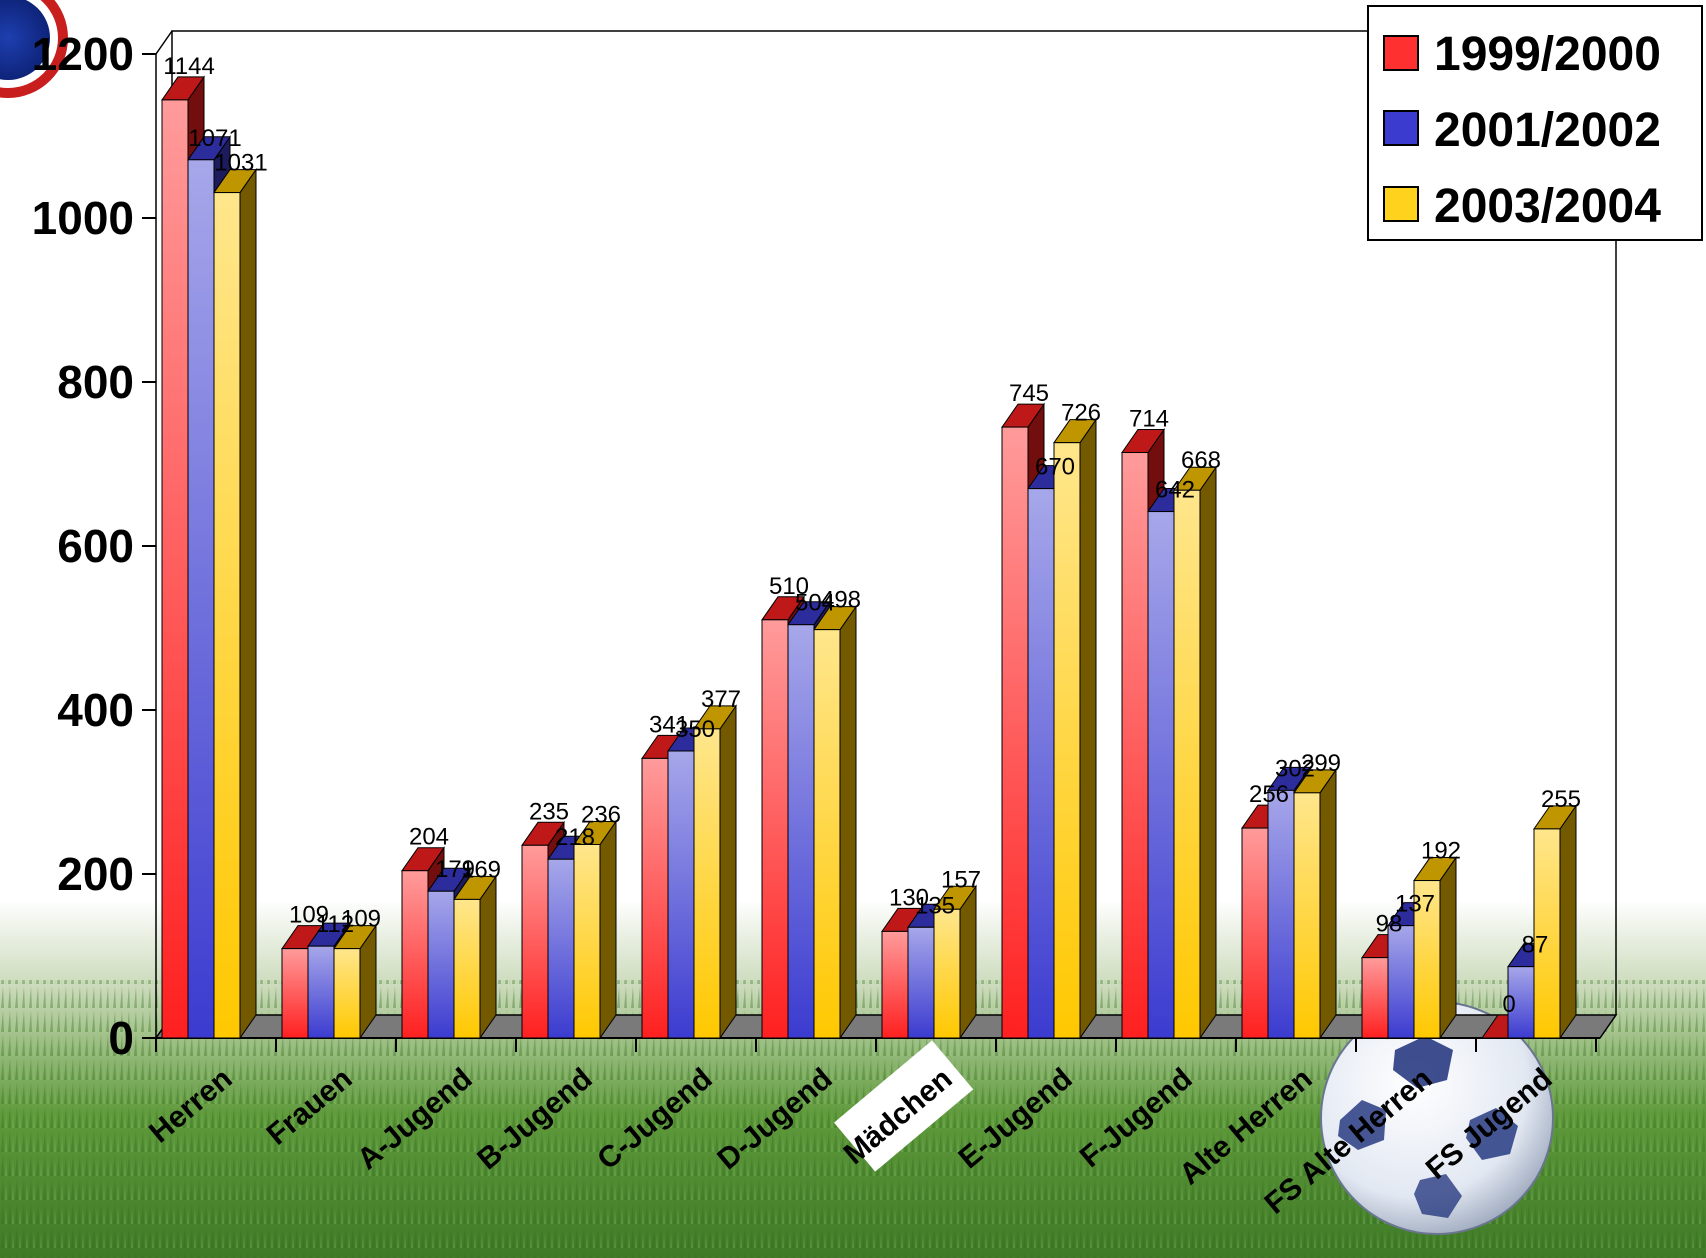  What do you see at coordinates (455, 869) in the screenshot?
I see `data-label: 179` at bounding box center [455, 869].